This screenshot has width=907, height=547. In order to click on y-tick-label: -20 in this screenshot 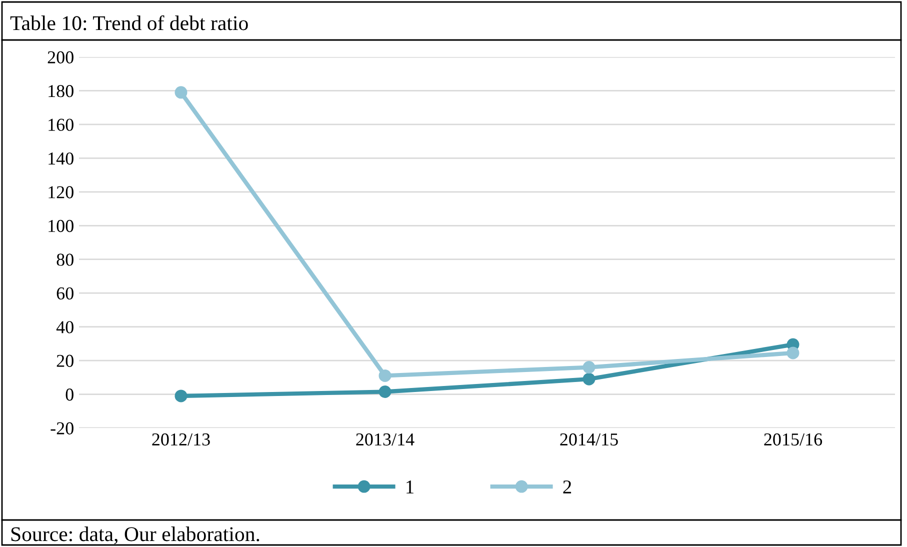, I will do `click(62, 428)`.